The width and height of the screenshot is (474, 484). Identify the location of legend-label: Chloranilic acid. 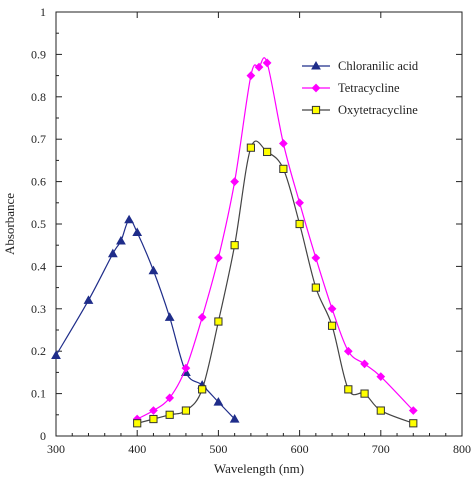
(378, 66).